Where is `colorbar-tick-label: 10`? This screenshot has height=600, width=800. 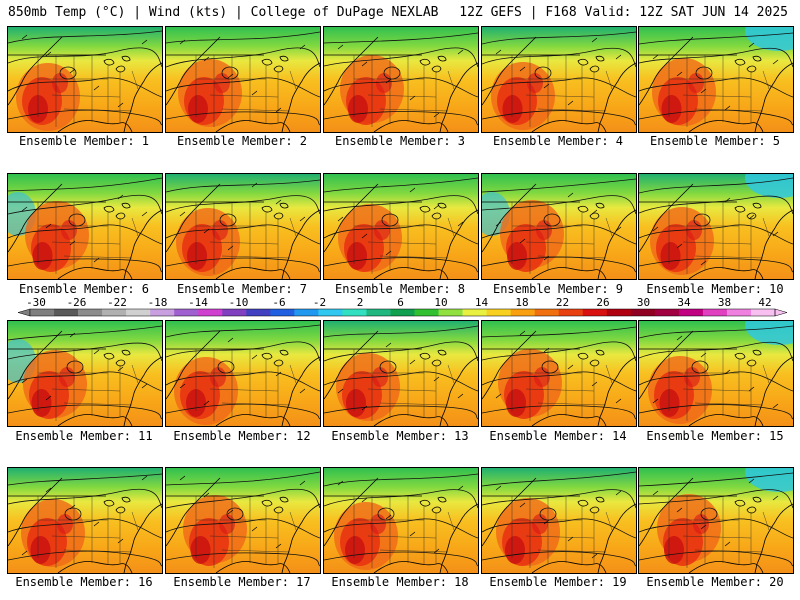
colorbar-tick-label: 10 is located at coordinates (440, 302).